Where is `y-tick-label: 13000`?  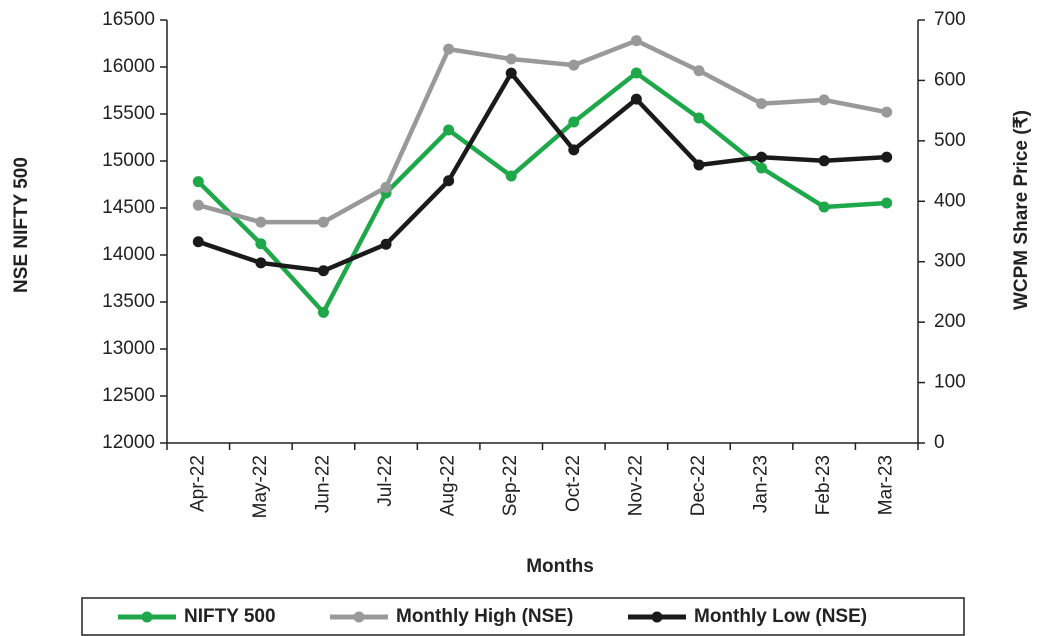
y-tick-label: 13000 is located at coordinates (128, 348).